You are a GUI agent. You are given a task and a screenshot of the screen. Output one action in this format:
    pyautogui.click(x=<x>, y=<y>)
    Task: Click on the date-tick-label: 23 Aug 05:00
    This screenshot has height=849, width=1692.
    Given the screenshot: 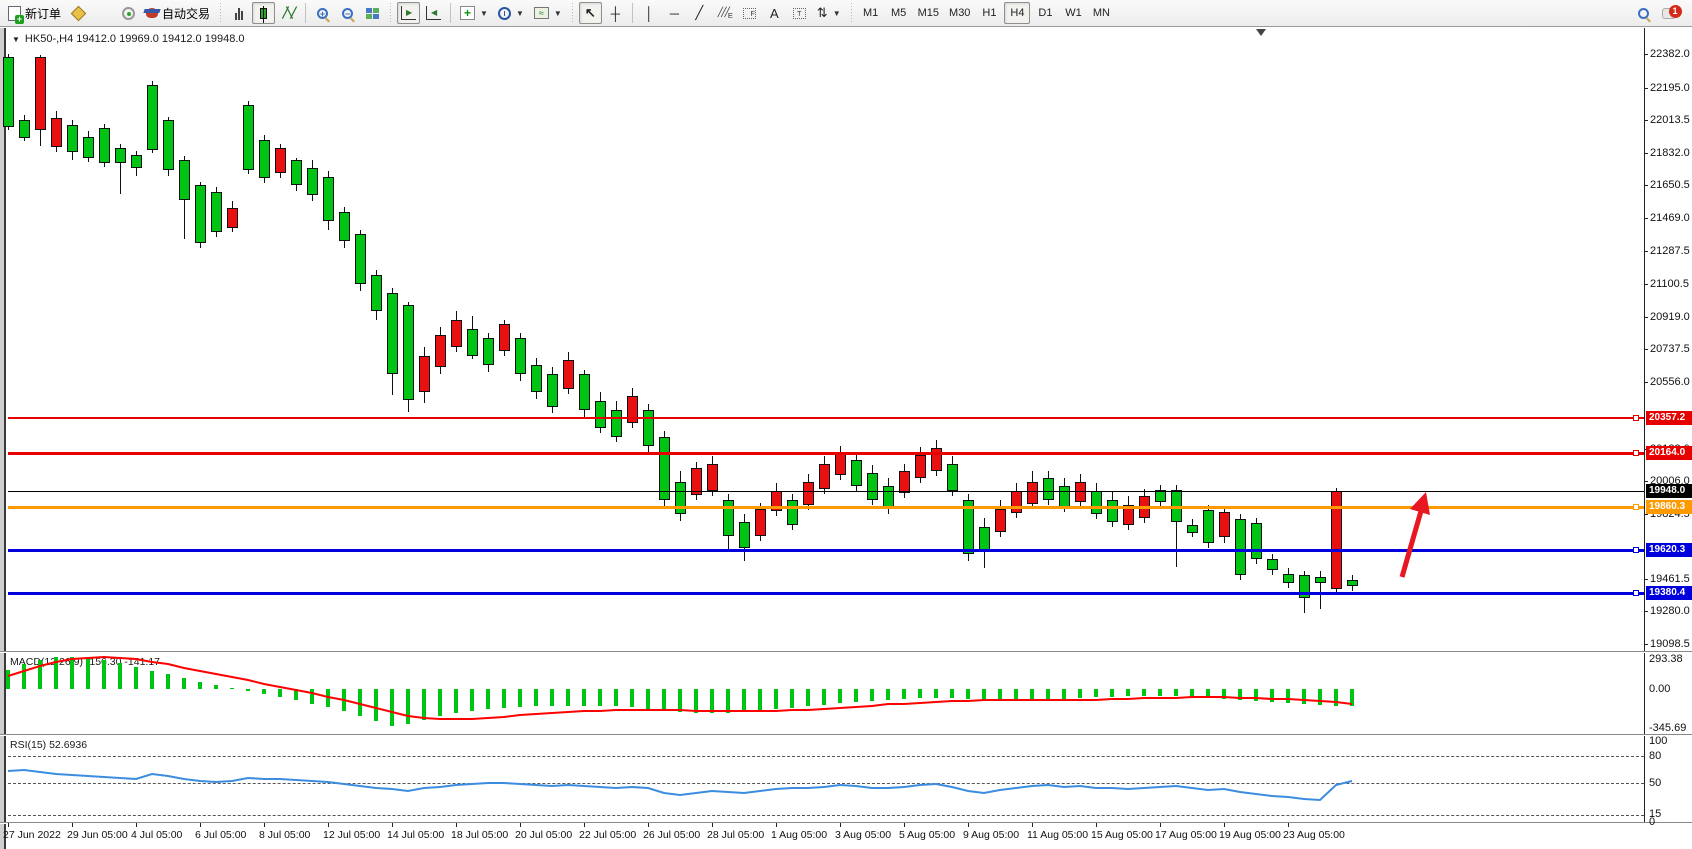 What is the action you would take?
    pyautogui.click(x=1314, y=835)
    